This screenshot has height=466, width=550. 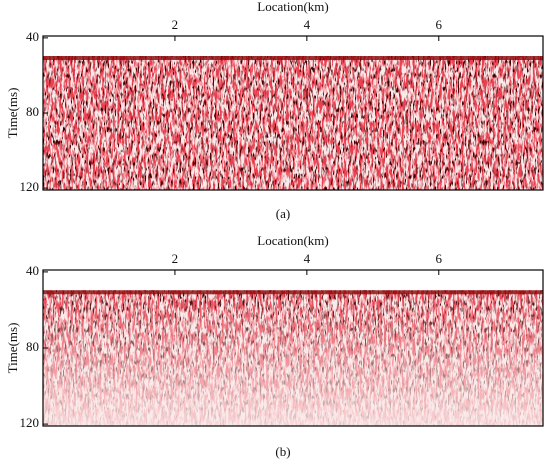 What do you see at coordinates (282, 451) in the screenshot?
I see `caption: (b)` at bounding box center [282, 451].